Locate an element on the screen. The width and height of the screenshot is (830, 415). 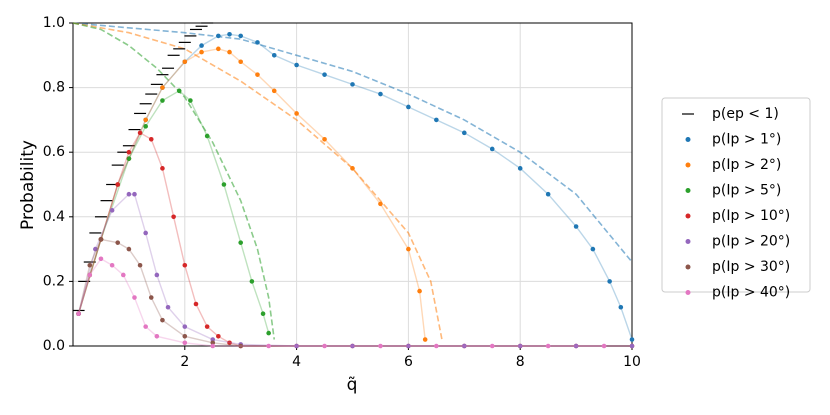
legend-label: p(Ip > 40°) is located at coordinates (751, 293).